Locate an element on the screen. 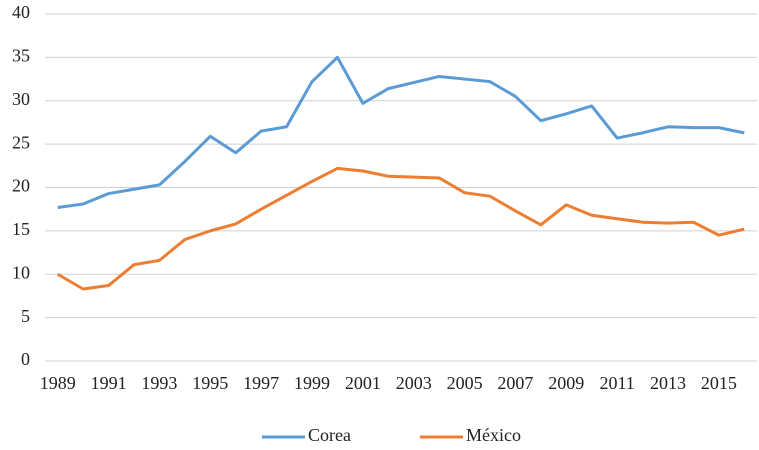  x-tick-label: 1999 is located at coordinates (312, 383).